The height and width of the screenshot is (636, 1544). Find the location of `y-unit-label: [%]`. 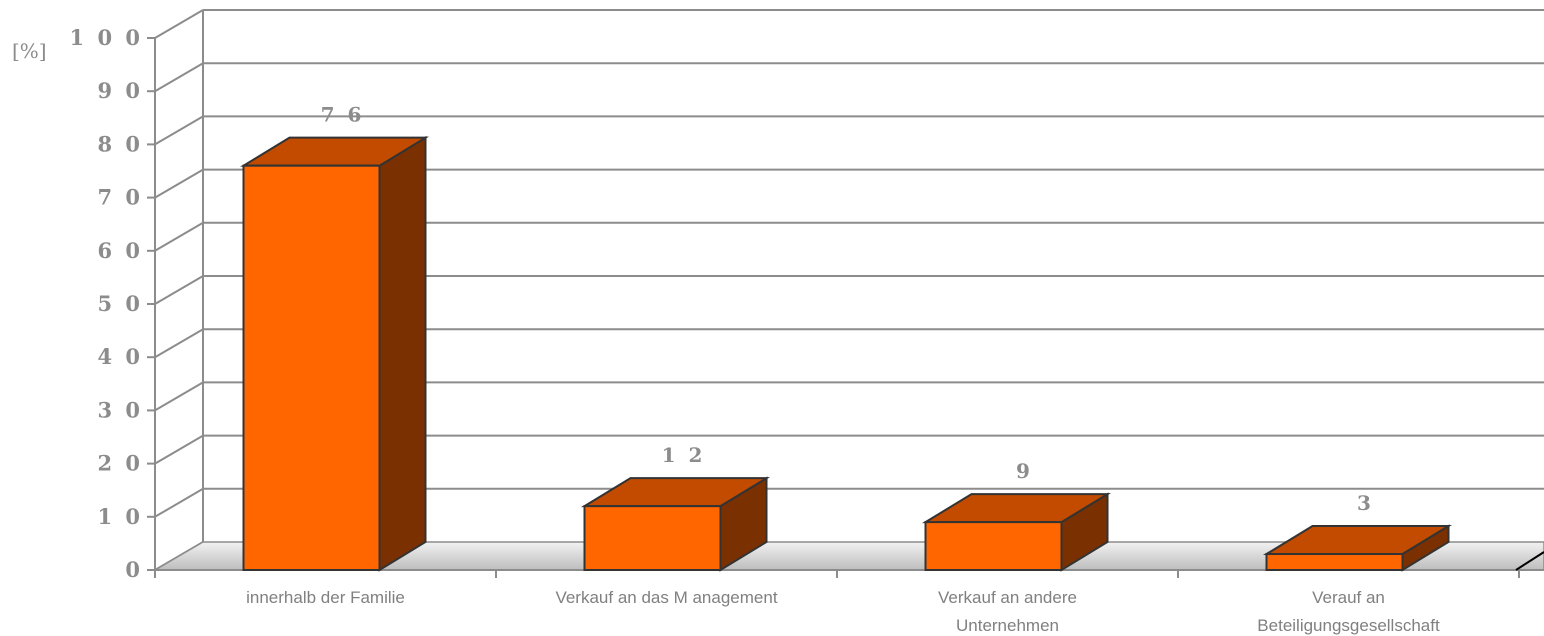

y-unit-label: [%] is located at coordinates (29, 51).